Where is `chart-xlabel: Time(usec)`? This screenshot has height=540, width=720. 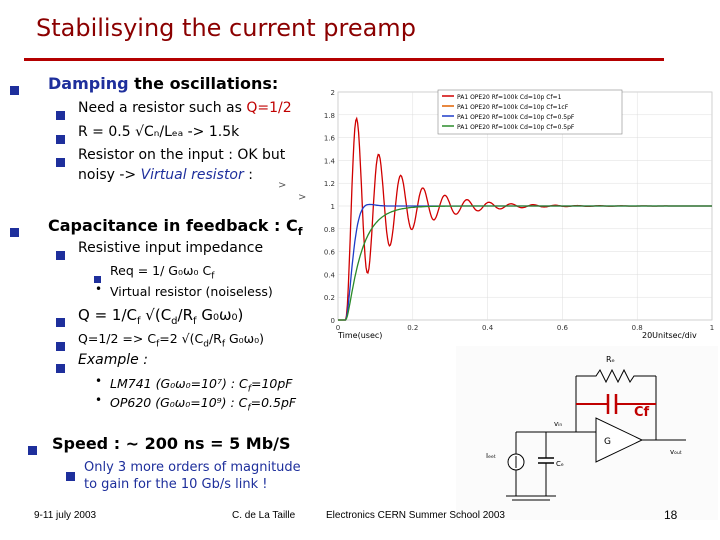 chart-xlabel: Time(usec) is located at coordinates (359, 335).